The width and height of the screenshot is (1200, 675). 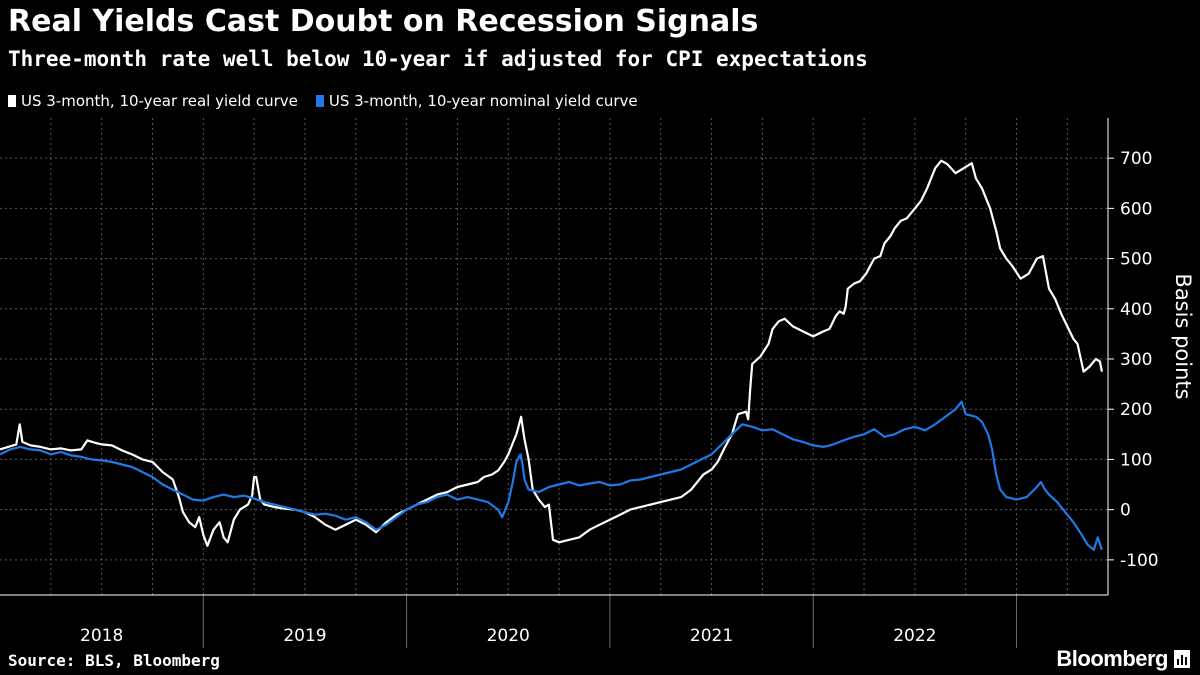 I want to click on x-tick-label: 2019, so click(x=304, y=636).